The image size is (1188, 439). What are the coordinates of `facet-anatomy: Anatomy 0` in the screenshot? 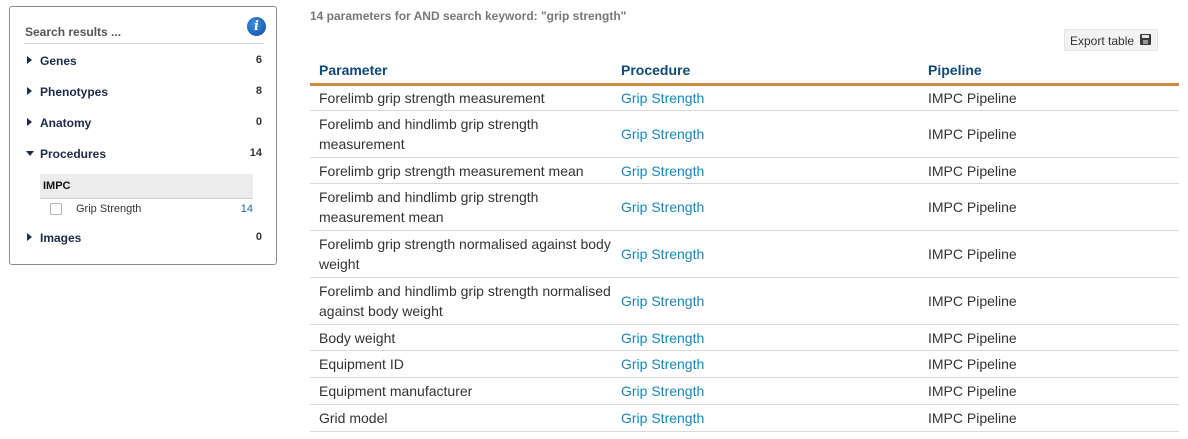 It's located at (144, 124).